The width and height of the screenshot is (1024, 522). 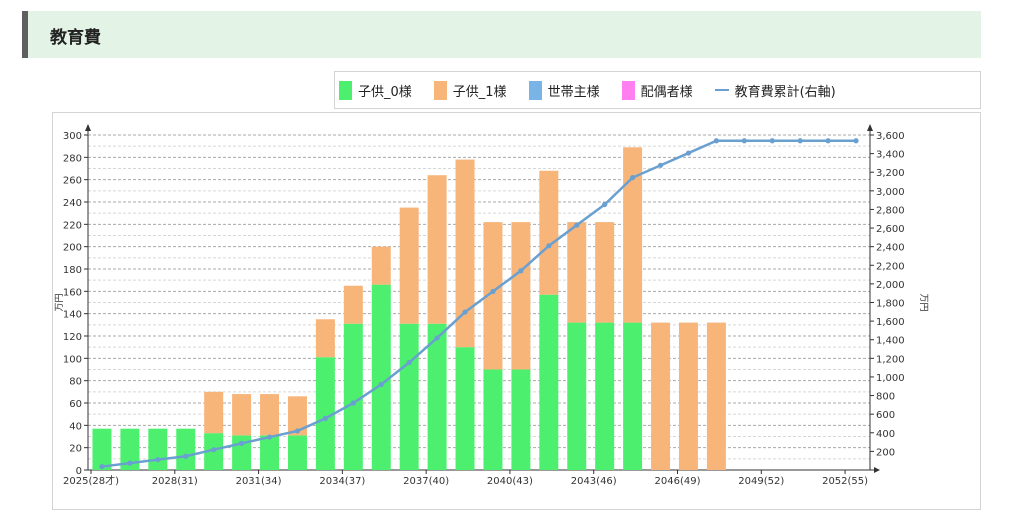 What do you see at coordinates (72, 359) in the screenshot?
I see `y-tick-label-left: 100` at bounding box center [72, 359].